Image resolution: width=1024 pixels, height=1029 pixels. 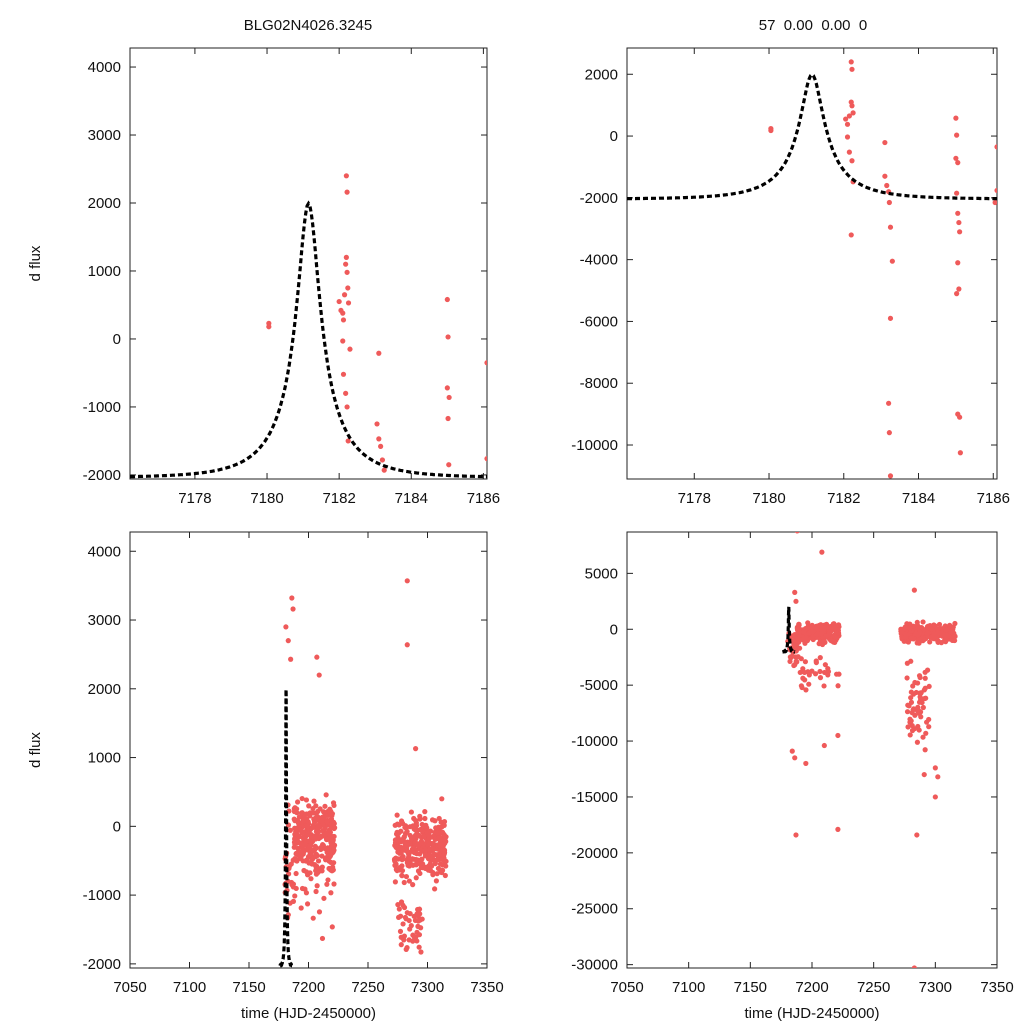 What do you see at coordinates (308, 987) in the screenshot?
I see `x-tick-label: 7200` at bounding box center [308, 987].